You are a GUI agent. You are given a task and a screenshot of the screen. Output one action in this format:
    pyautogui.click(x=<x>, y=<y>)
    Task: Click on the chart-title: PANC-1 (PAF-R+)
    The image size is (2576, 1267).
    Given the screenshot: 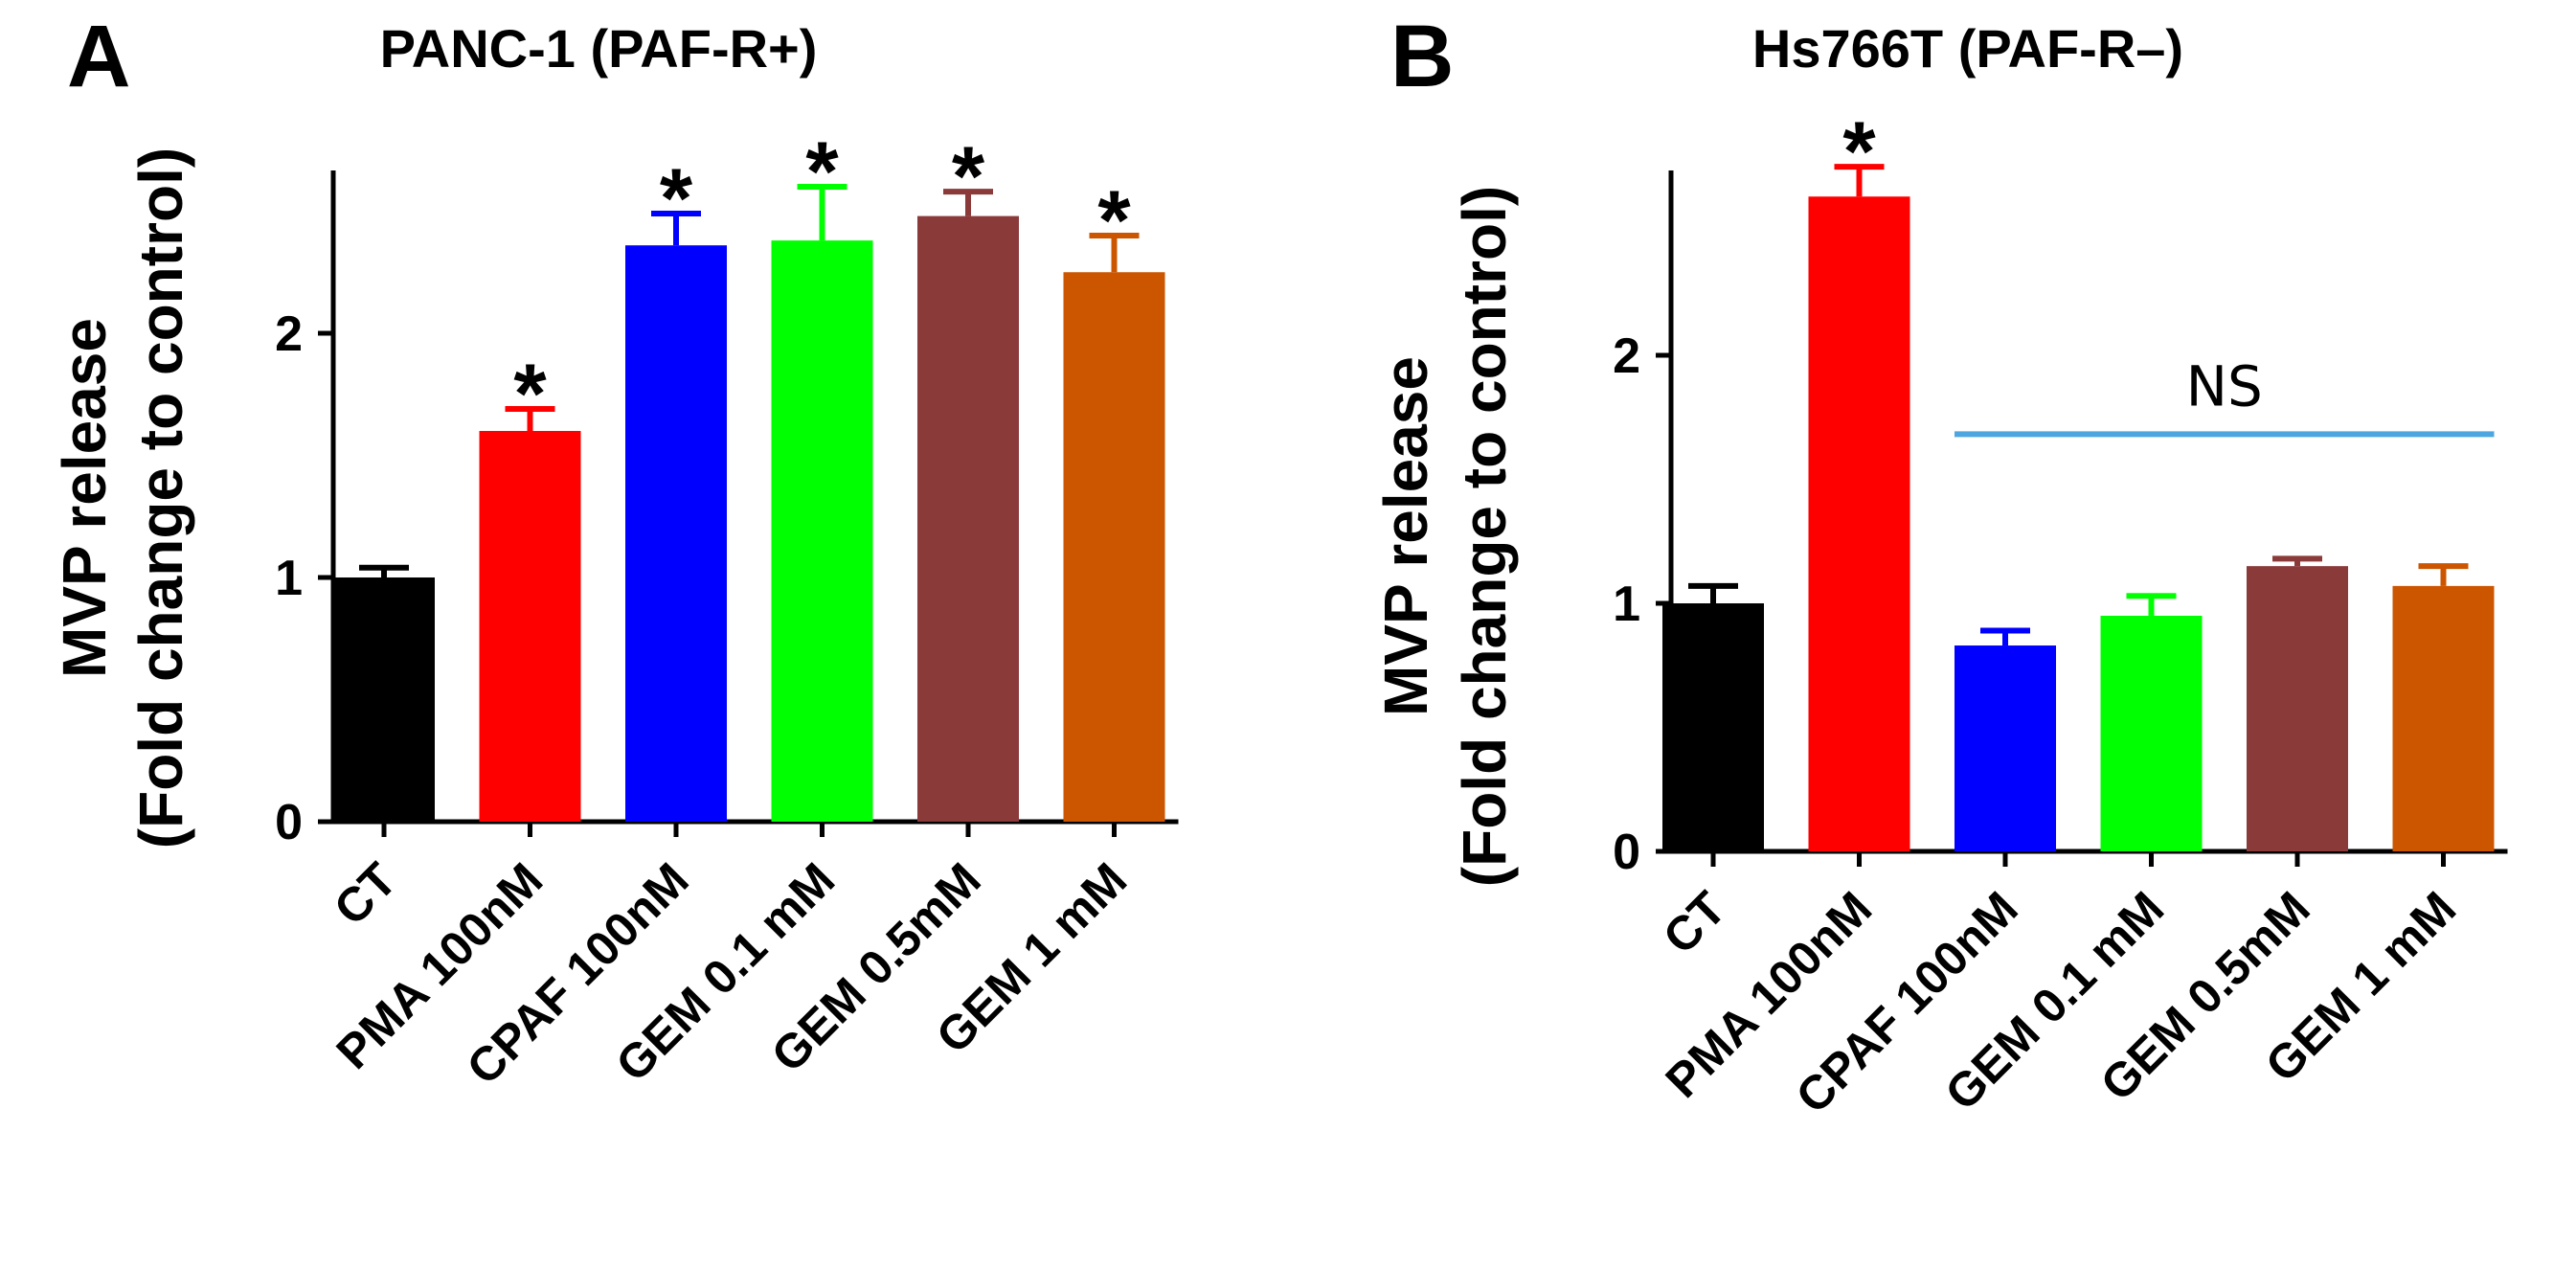 What is the action you would take?
    pyautogui.click(x=599, y=49)
    